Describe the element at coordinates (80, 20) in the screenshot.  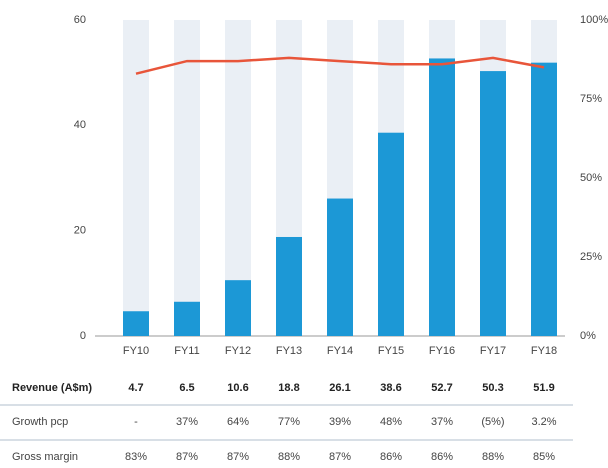
I see `y-tick-label: 60` at that location.